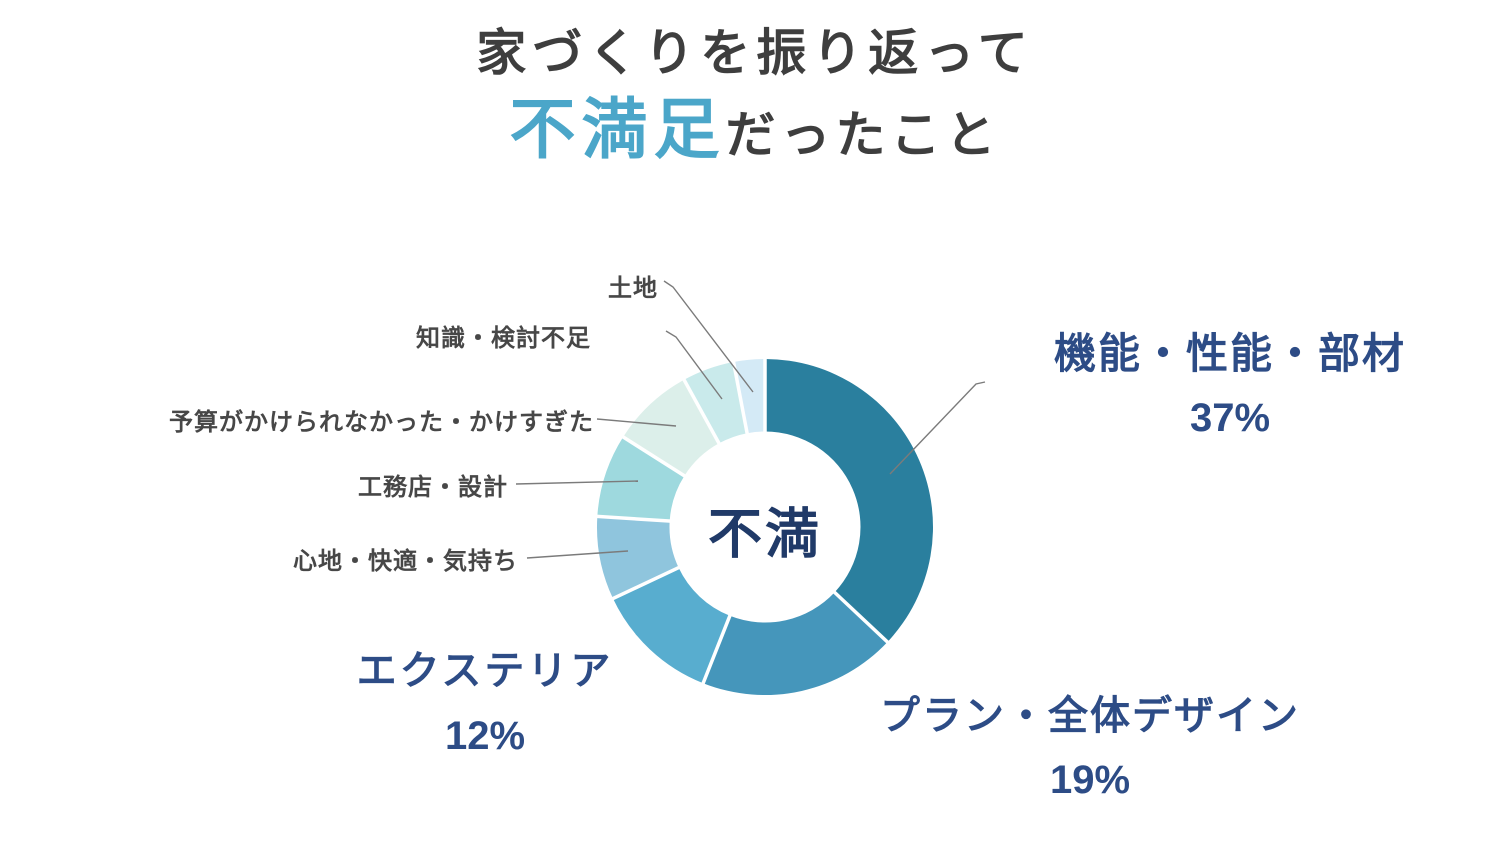  I want to click on segment-value-functions: 37%, so click(1230, 418).